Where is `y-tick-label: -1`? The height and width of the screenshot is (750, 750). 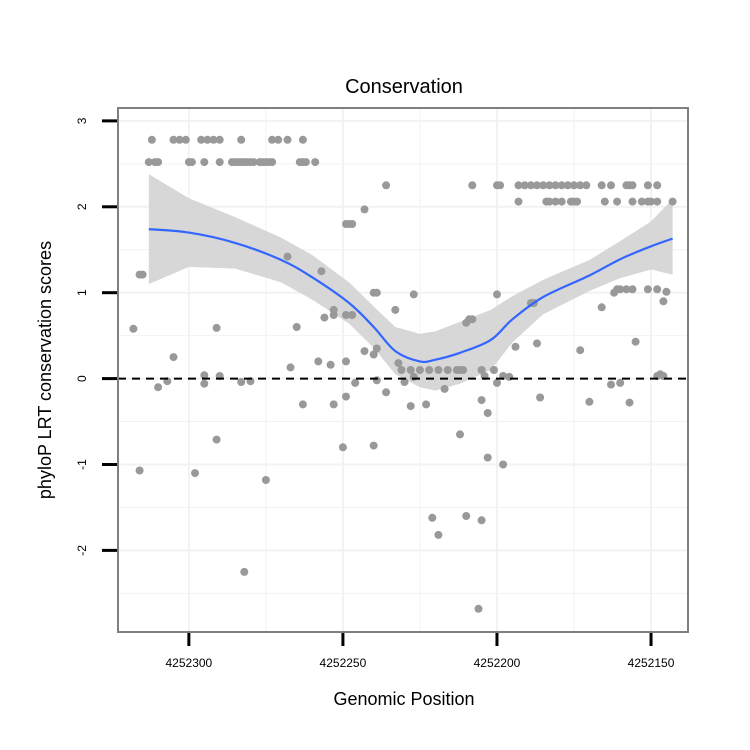 y-tick-label: -1 is located at coordinates (82, 464).